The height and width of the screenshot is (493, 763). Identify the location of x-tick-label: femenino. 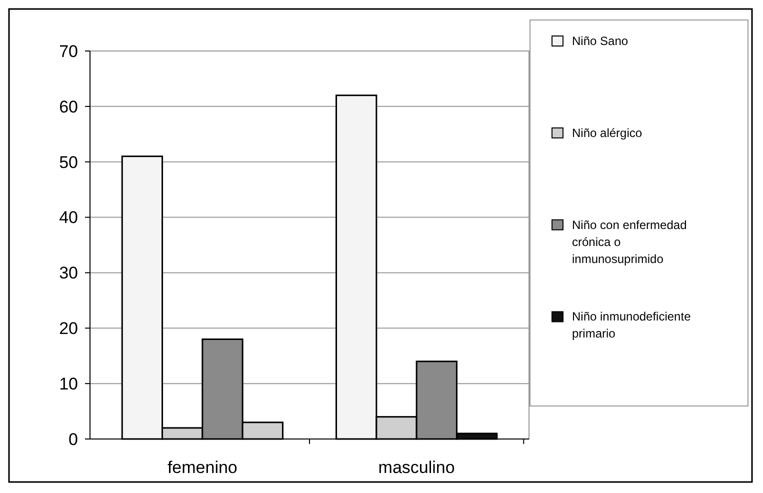
(202, 467).